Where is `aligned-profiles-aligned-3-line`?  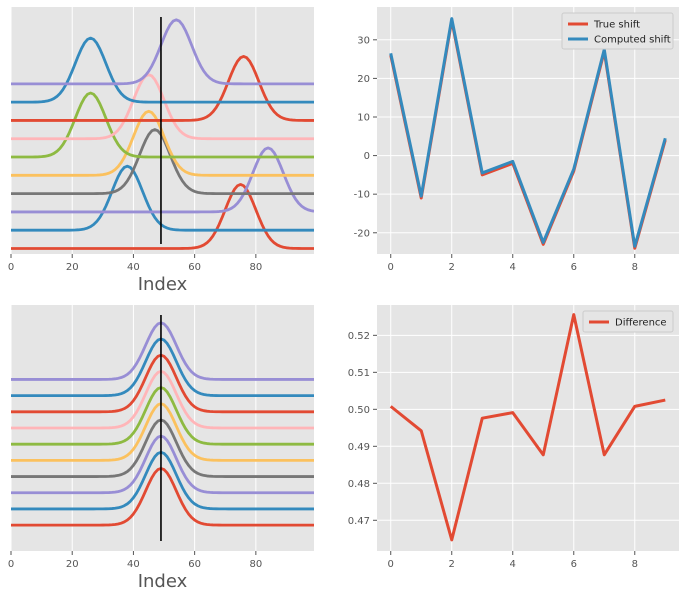
aligned-profiles-aligned-3-line is located at coordinates (162, 448).